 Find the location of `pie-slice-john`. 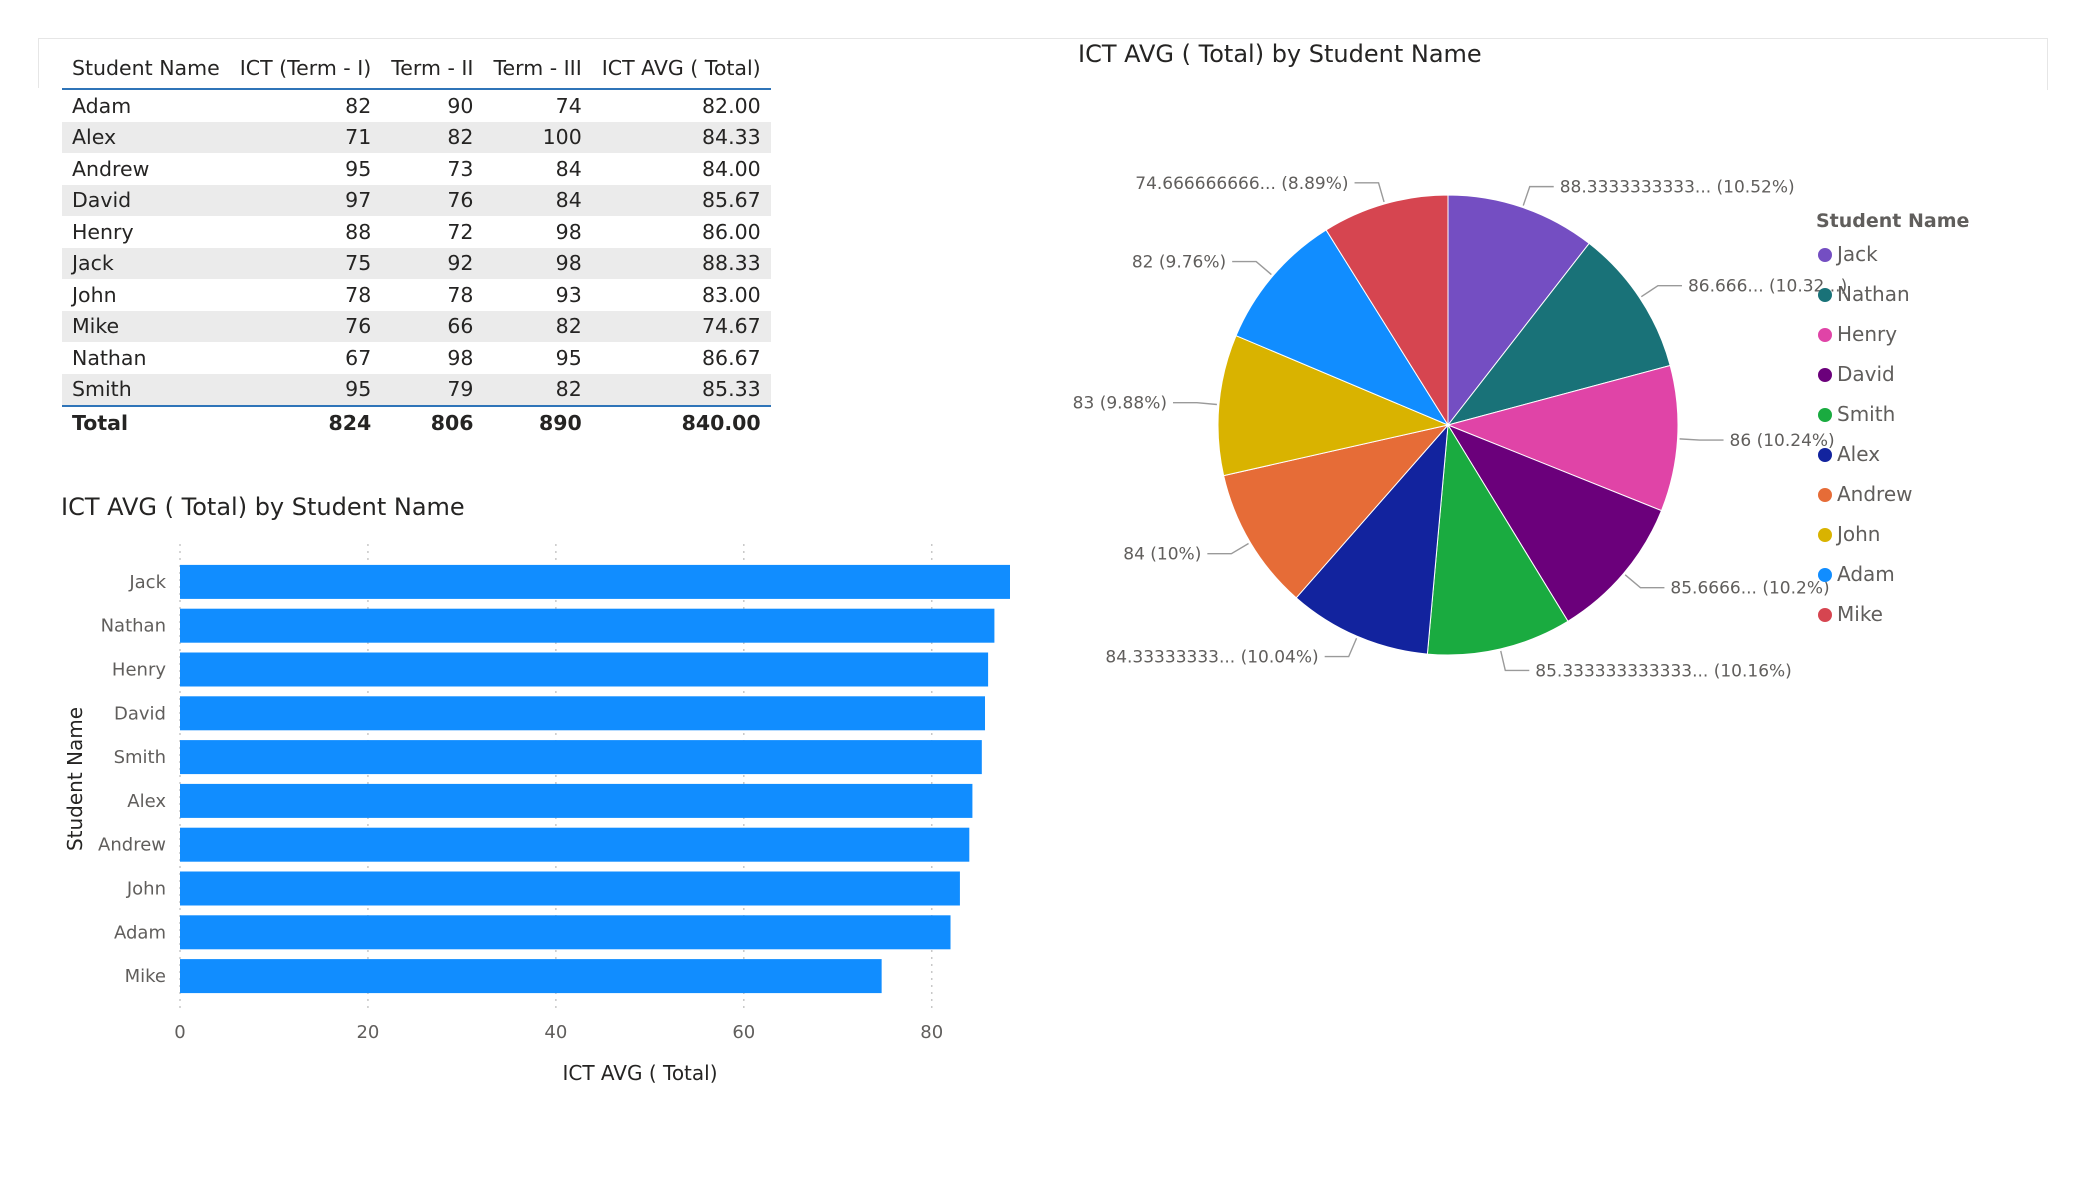

pie-slice-john is located at coordinates (1333, 406).